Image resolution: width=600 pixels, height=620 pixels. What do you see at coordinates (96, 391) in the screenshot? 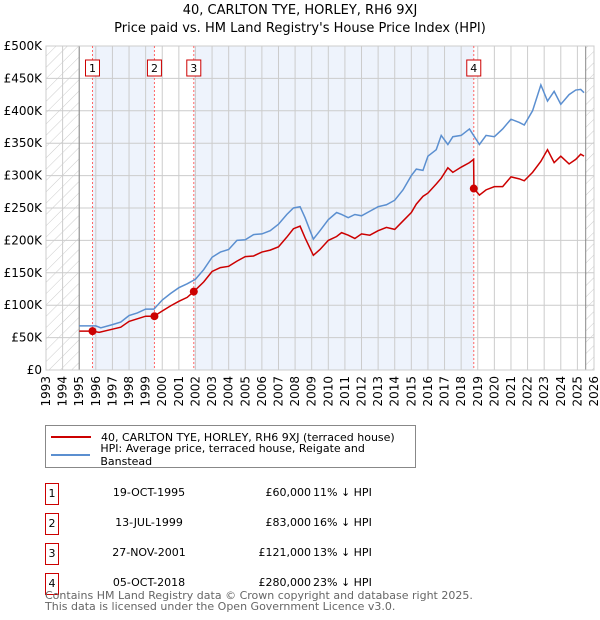
I see `x-tick-label: 1996` at bounding box center [96, 391].